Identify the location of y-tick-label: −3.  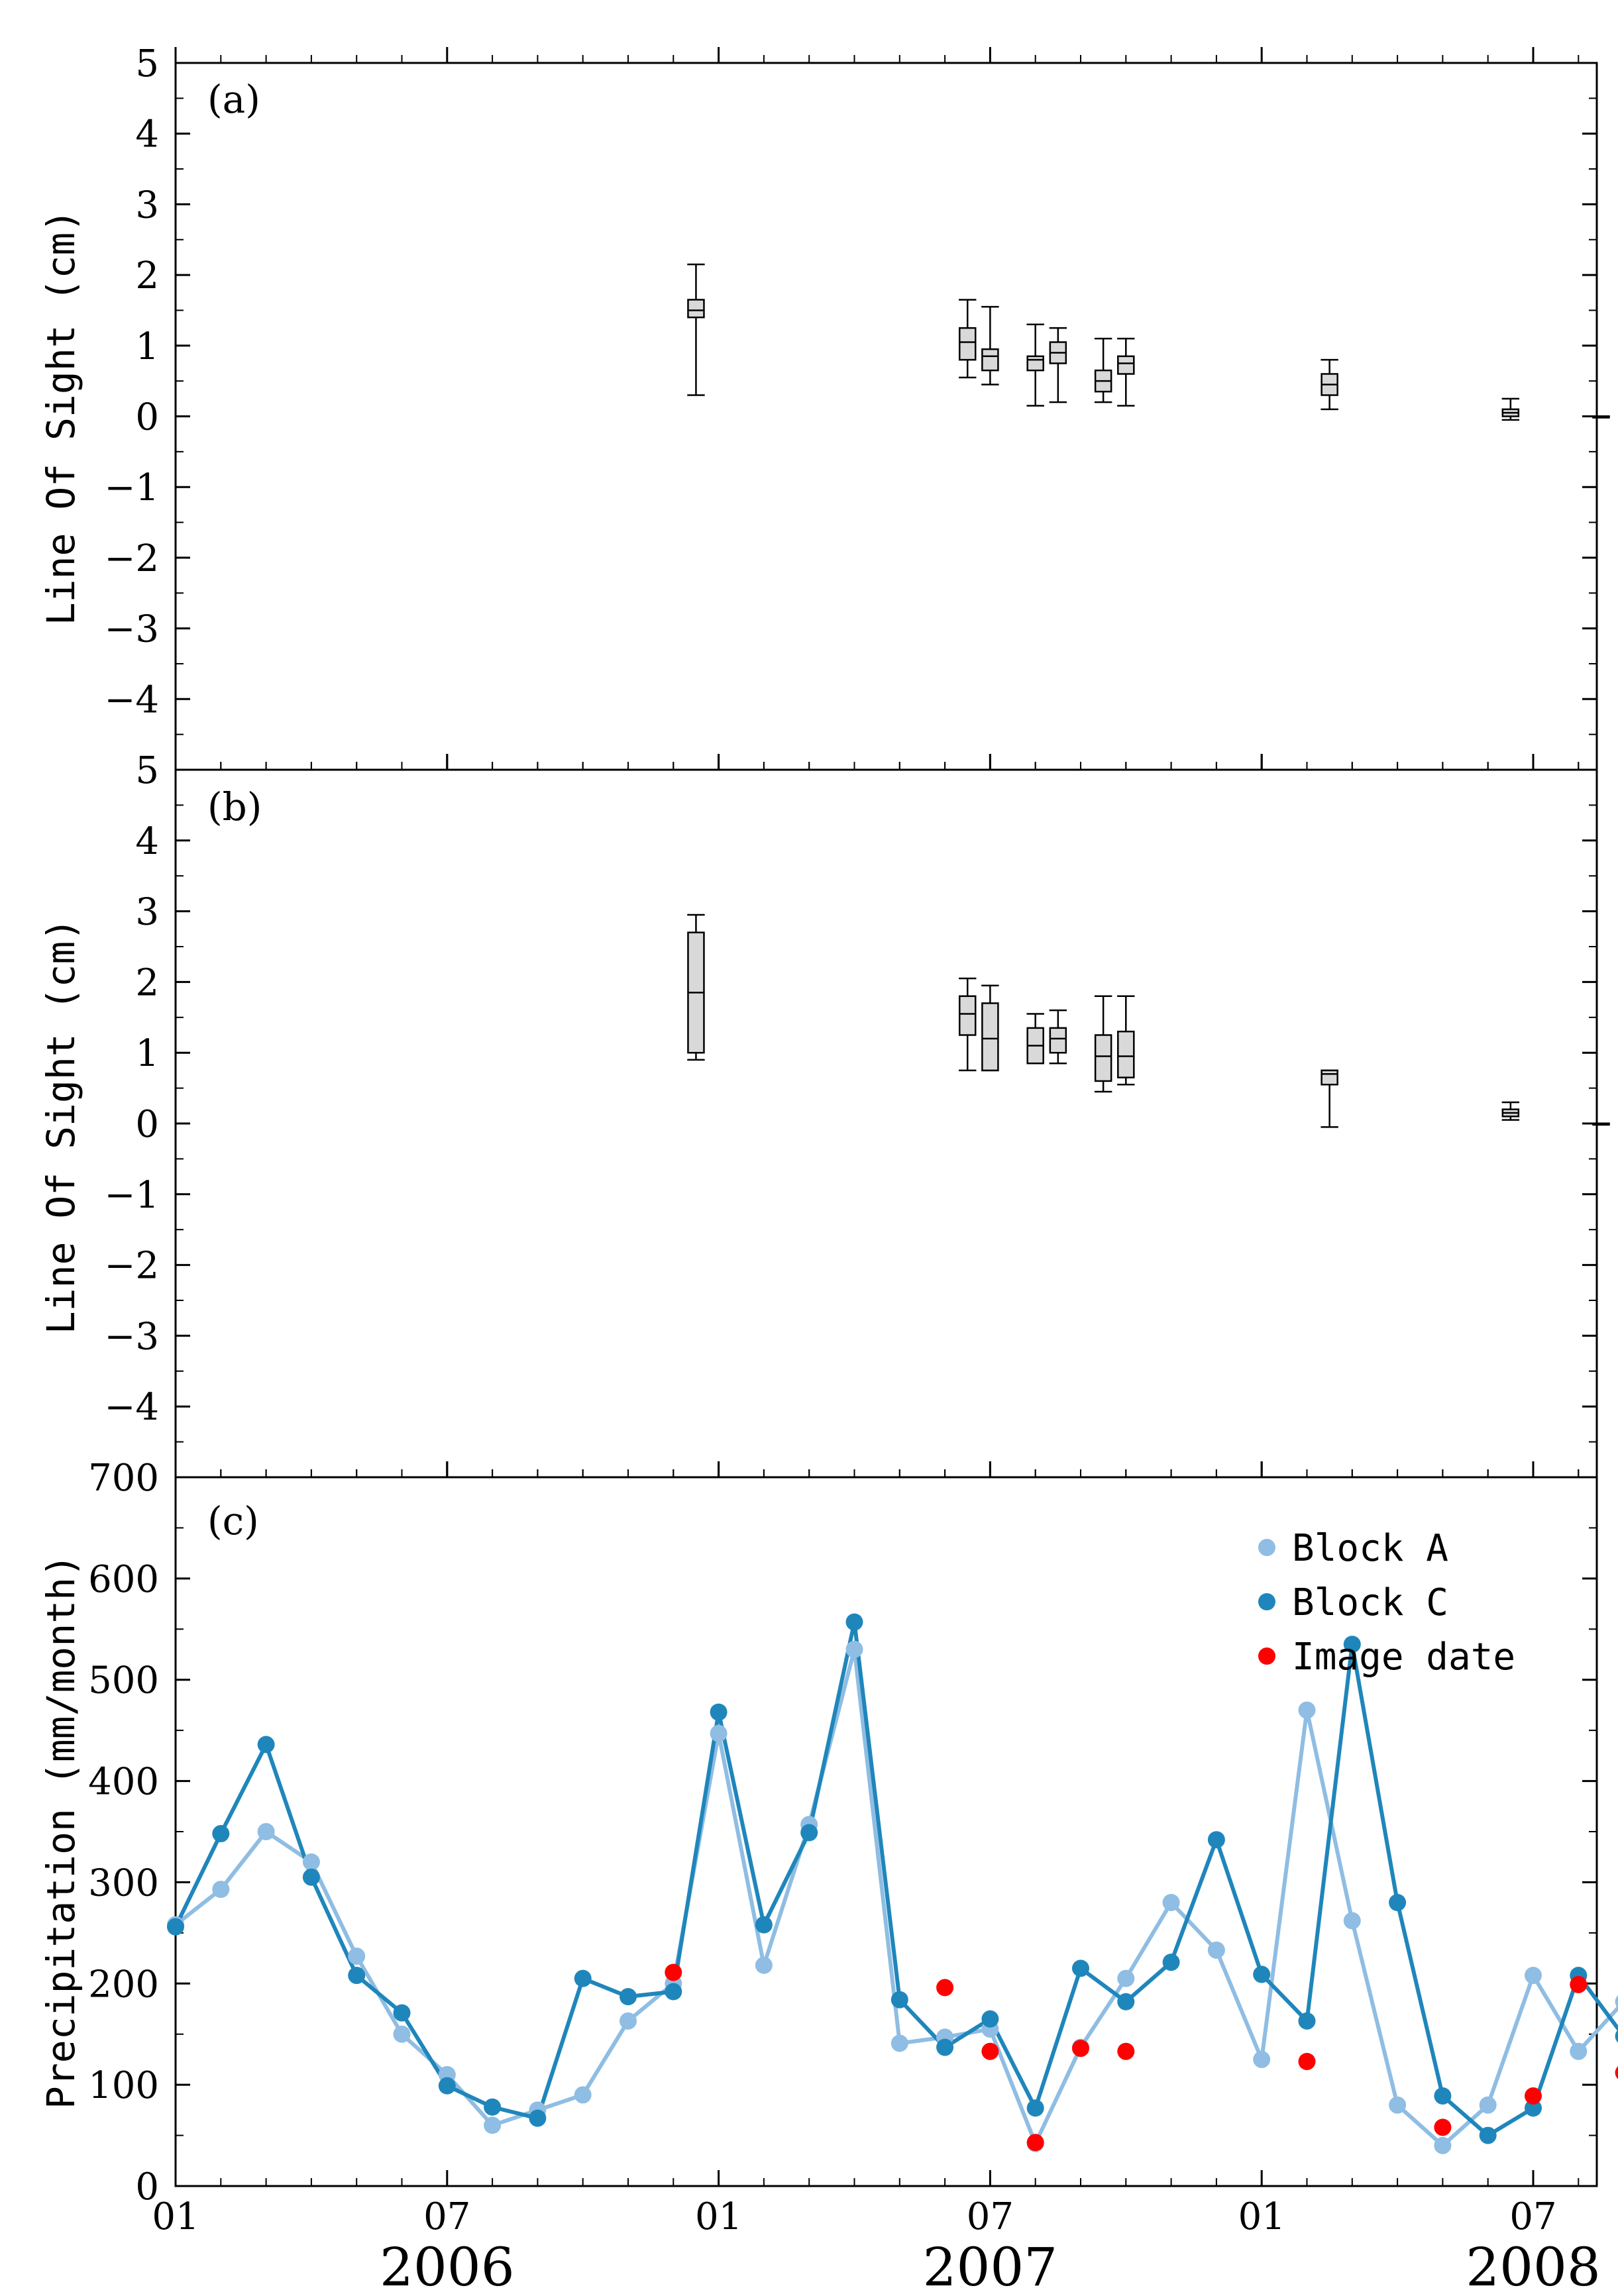
(131, 629).